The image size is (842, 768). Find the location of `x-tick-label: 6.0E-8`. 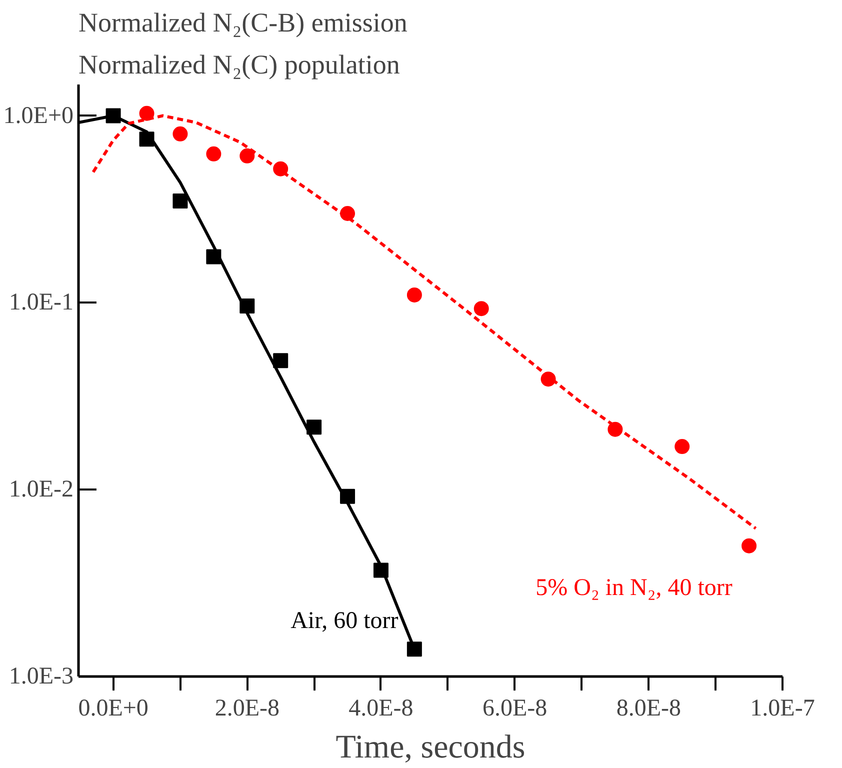

x-tick-label: 6.0E-8 is located at coordinates (515, 709).